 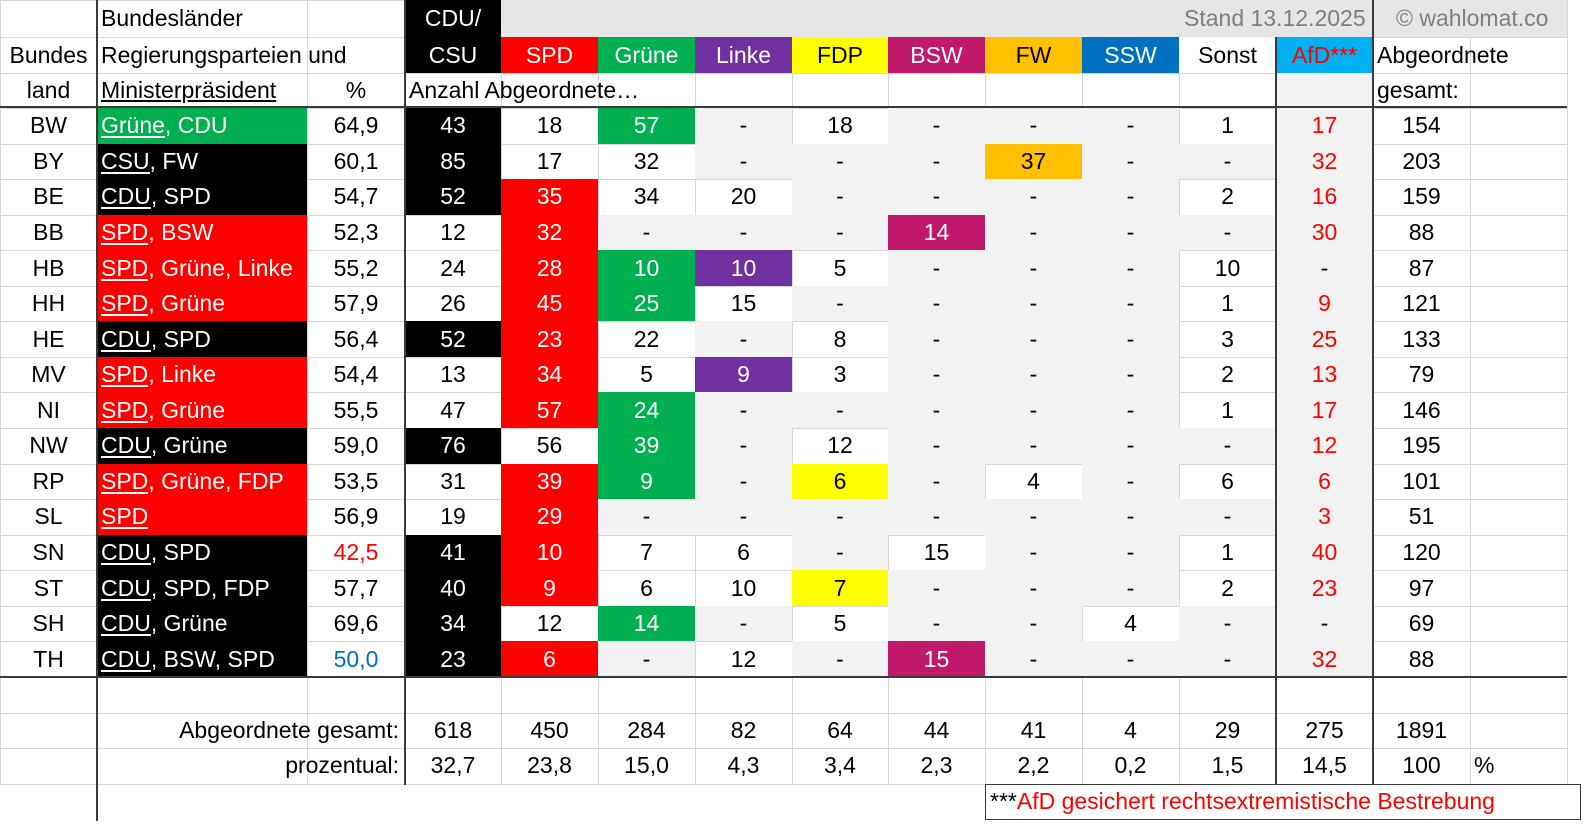 What do you see at coordinates (1421, 231) in the screenshot?
I see `total: 88` at bounding box center [1421, 231].